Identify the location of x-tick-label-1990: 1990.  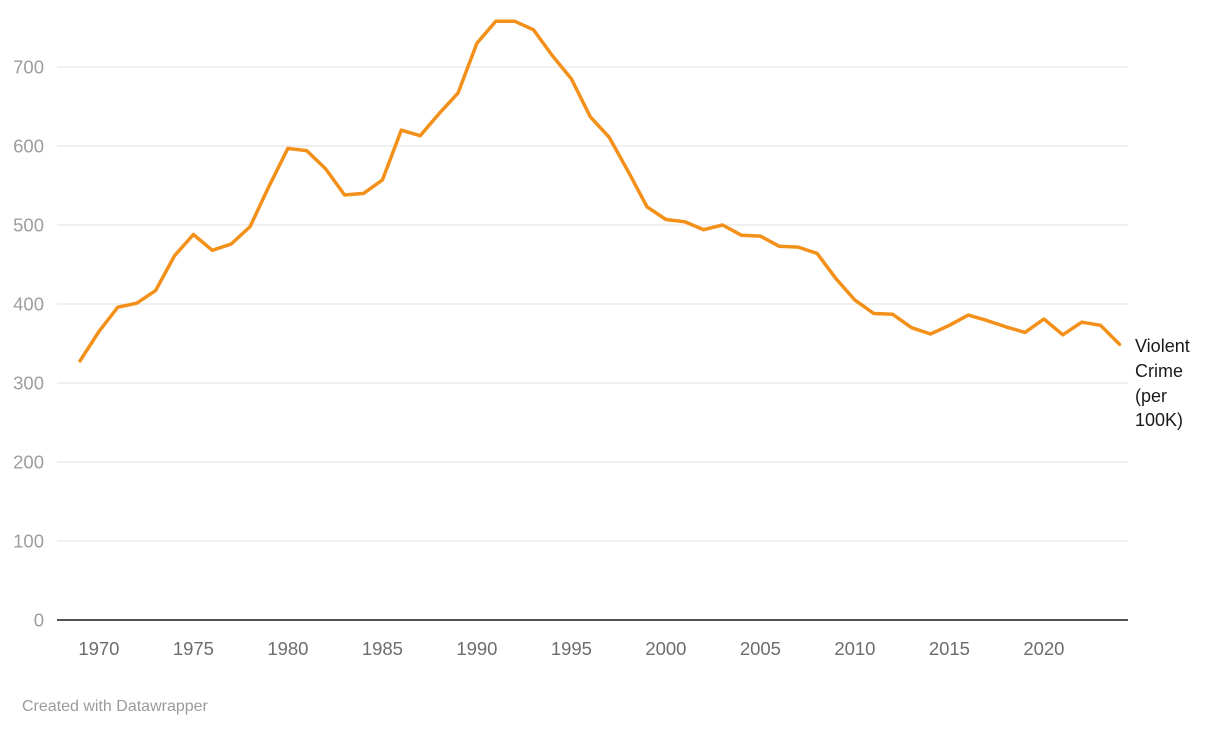
(476, 648).